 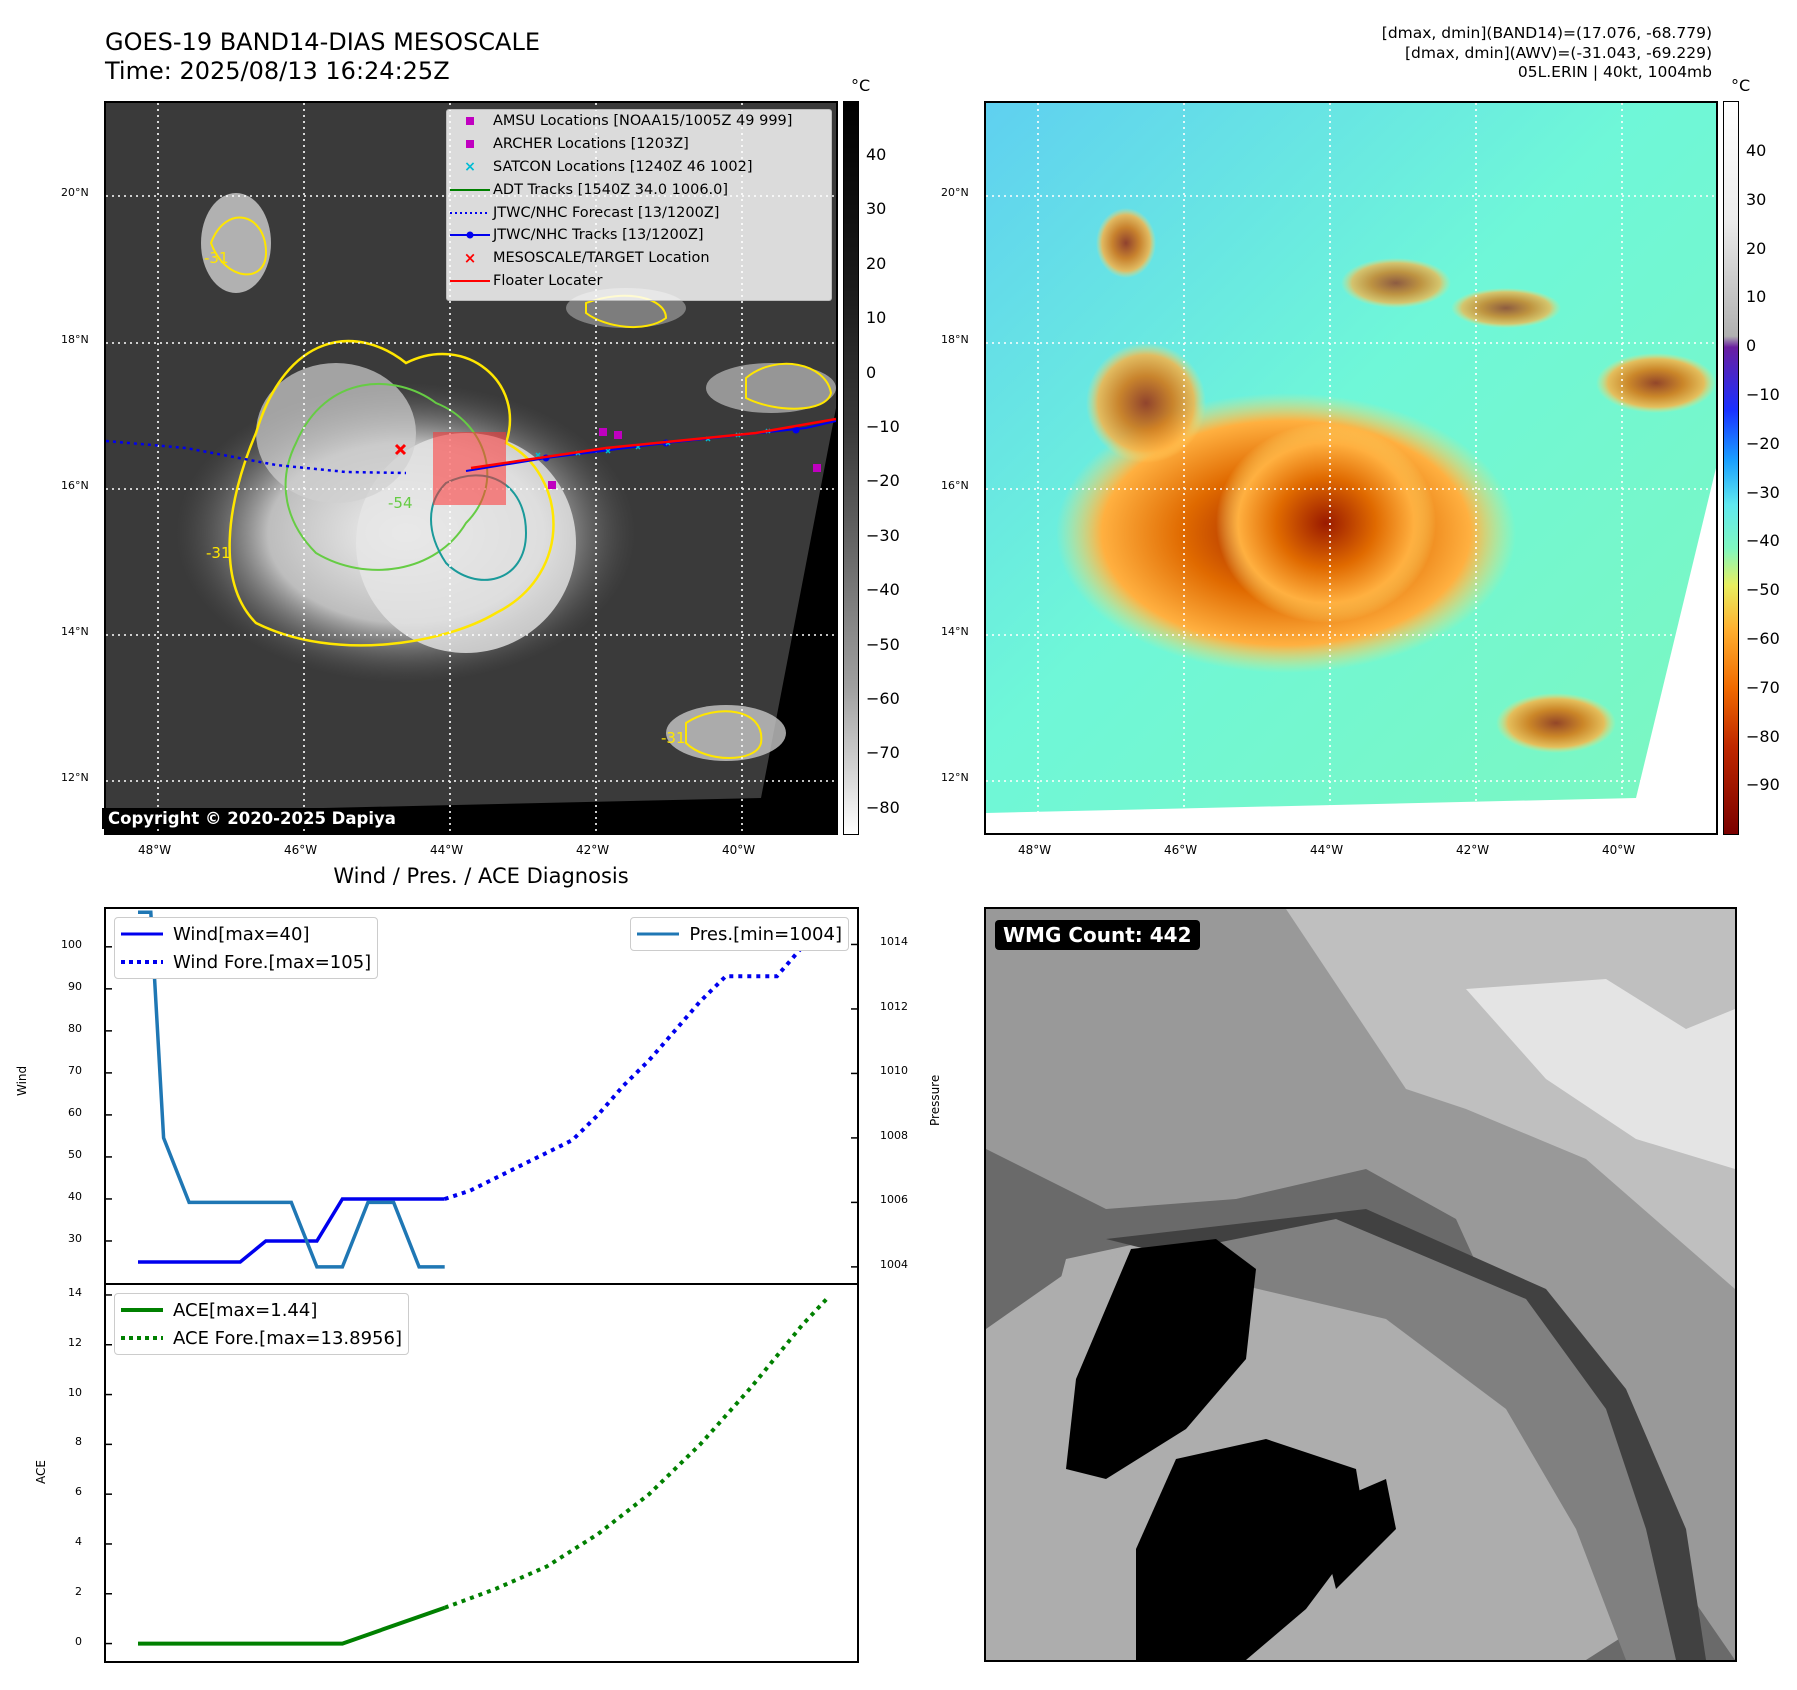 I want to click on ir-colorbar-tick: −10, so click(x=883, y=426).